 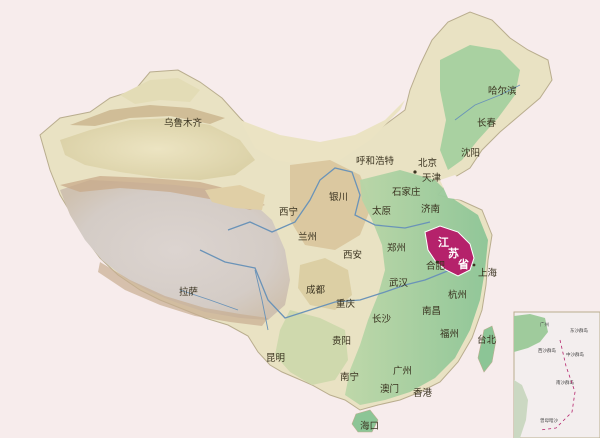 I want to click on bohai-sea, so click(x=455, y=187).